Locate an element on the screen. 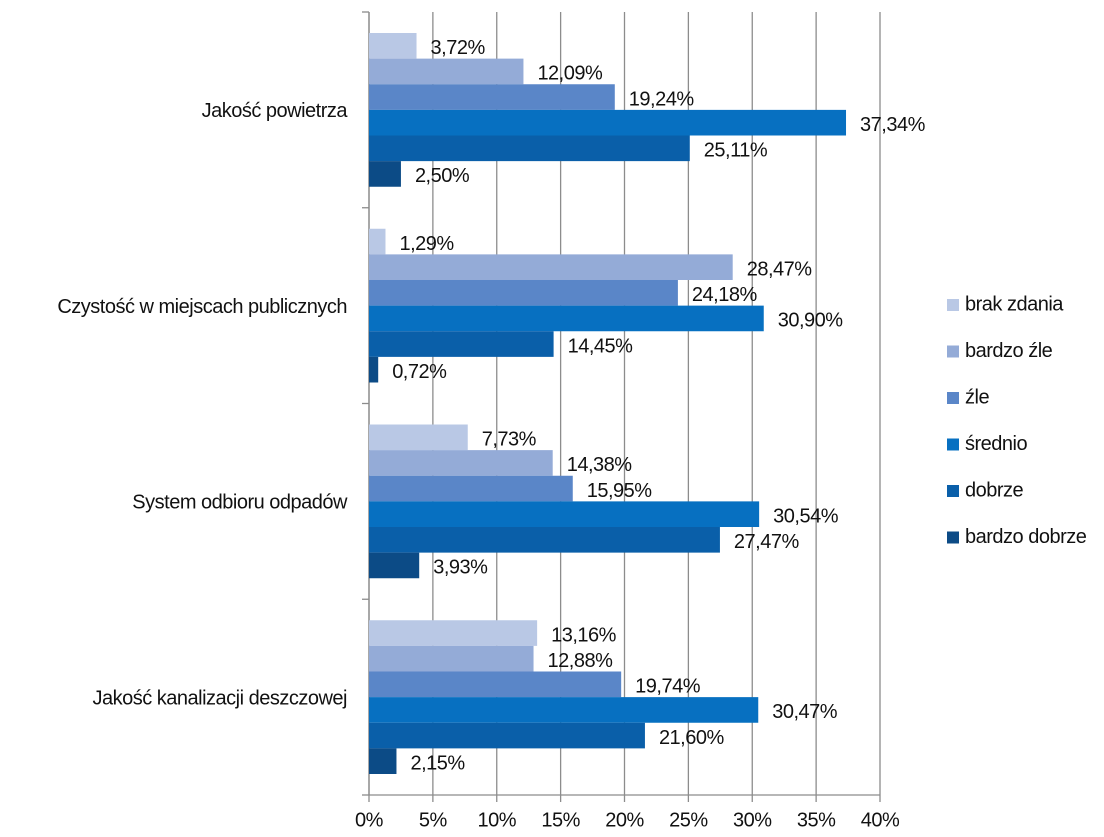 This screenshot has height=837, width=1104. data-label: 15,95% is located at coordinates (620, 491).